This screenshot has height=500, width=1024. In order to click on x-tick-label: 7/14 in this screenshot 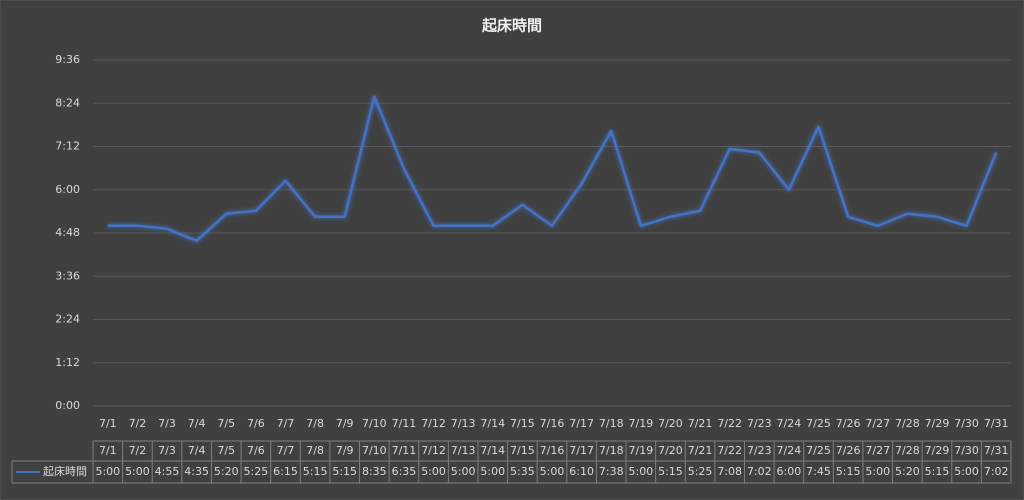, I will do `click(492, 423)`.